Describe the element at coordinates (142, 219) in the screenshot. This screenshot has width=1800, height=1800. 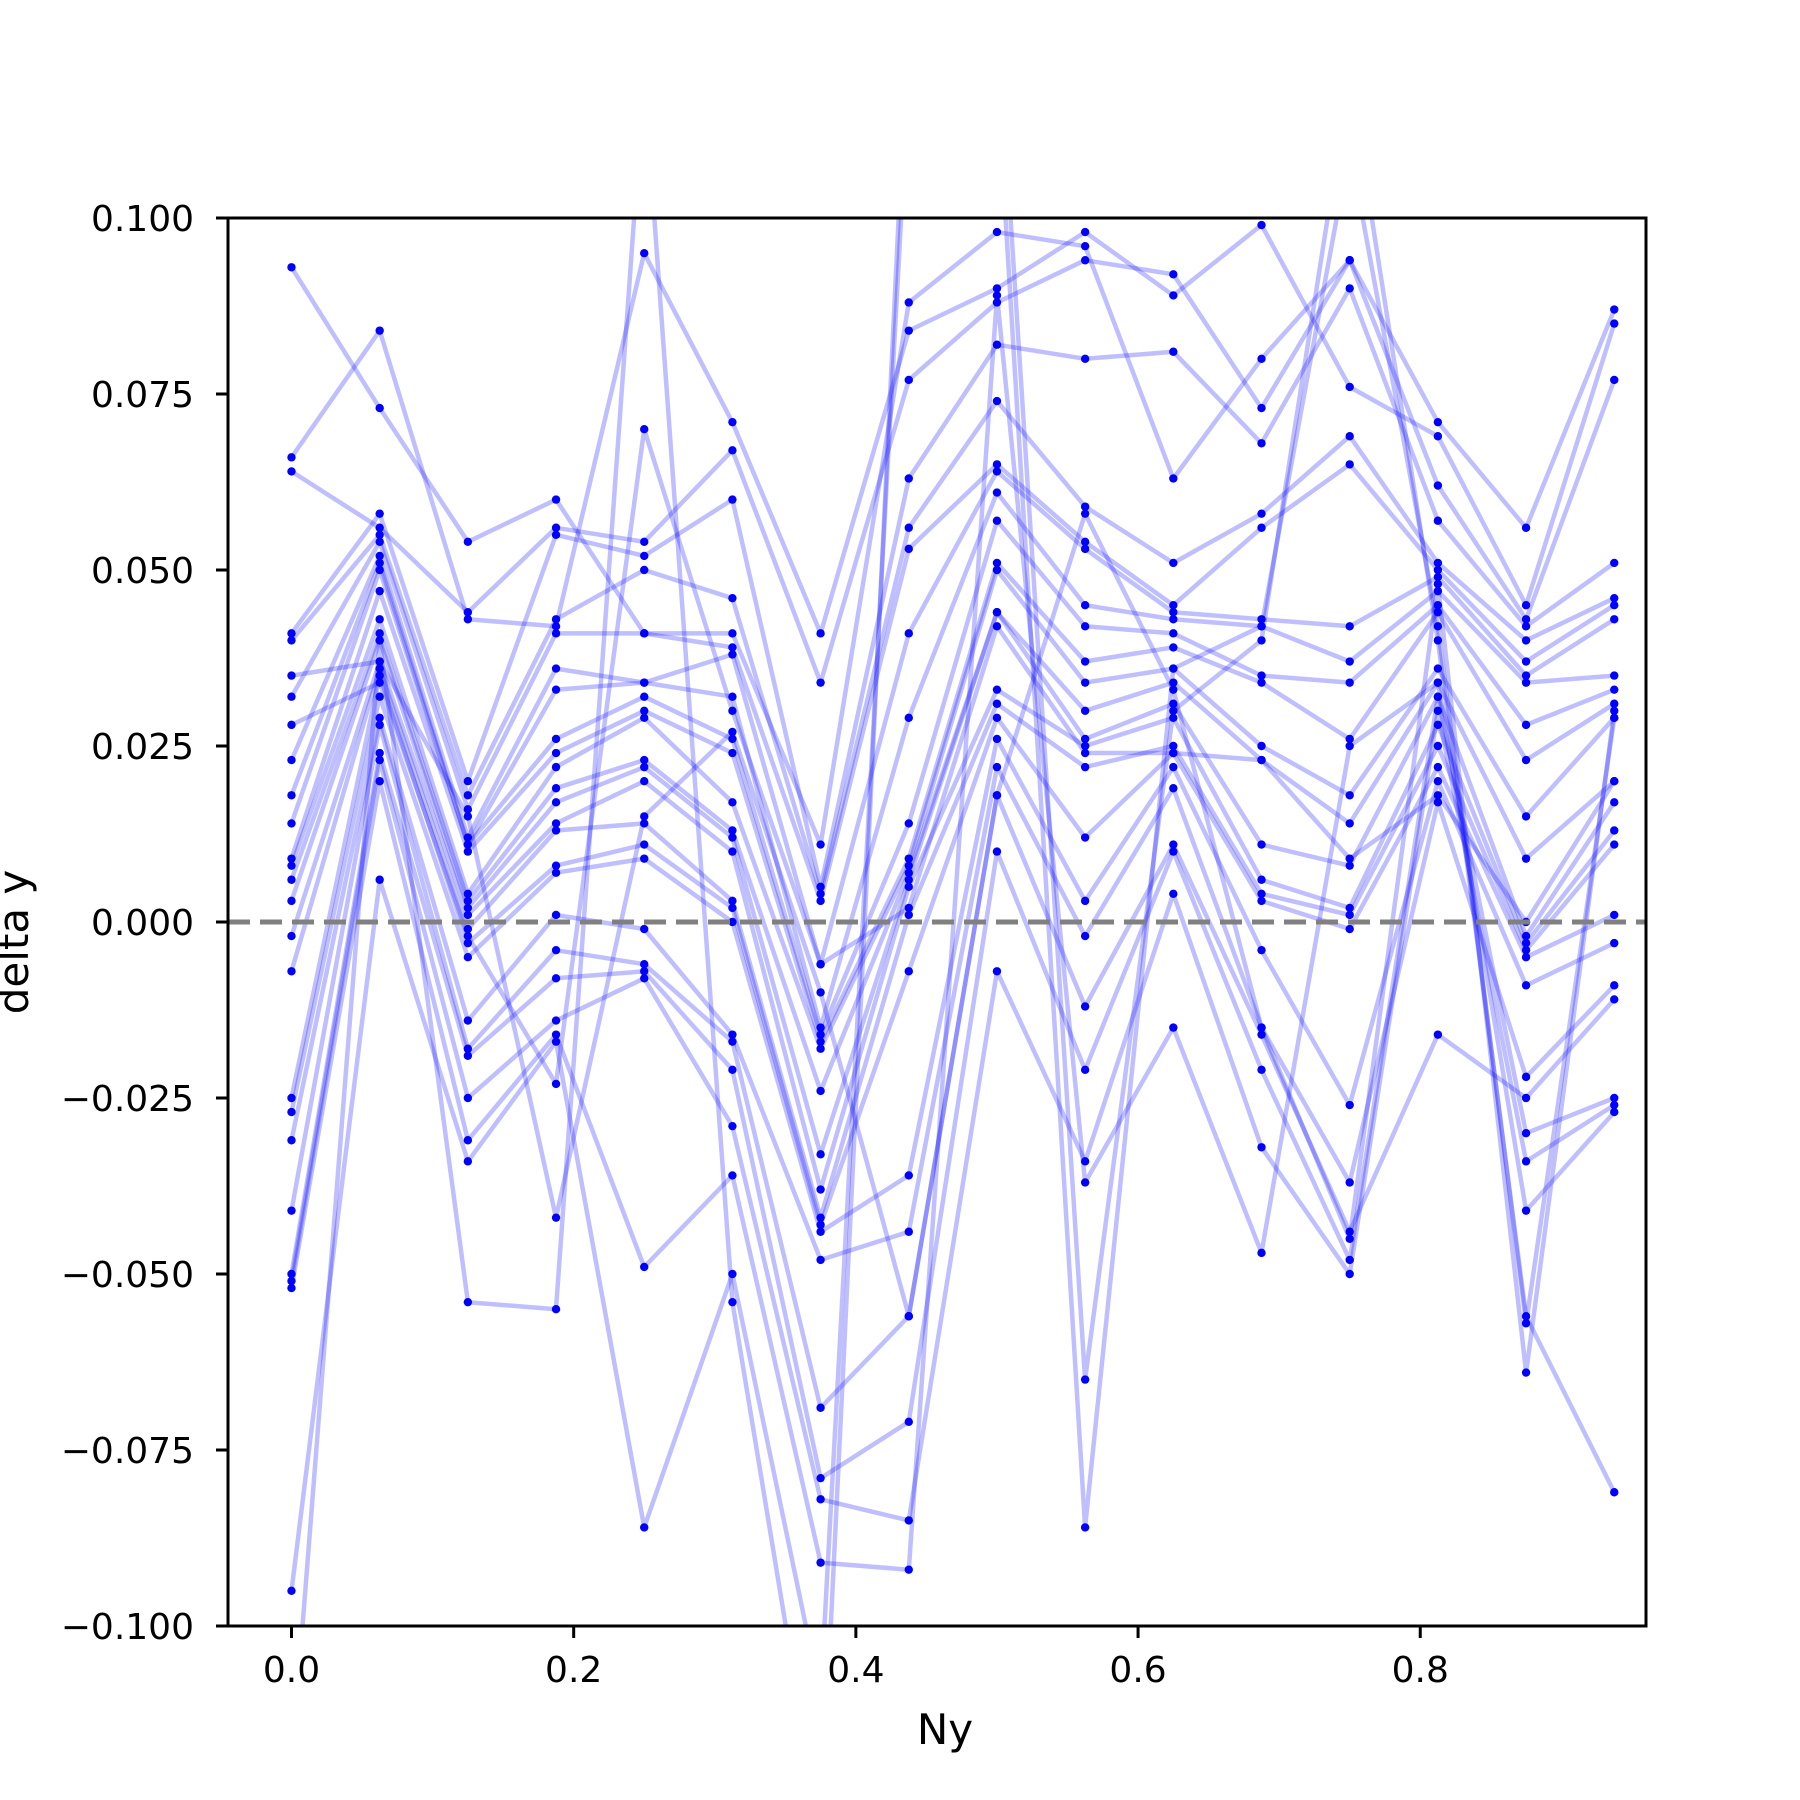
I see `y-tick-label: 0.100` at that location.